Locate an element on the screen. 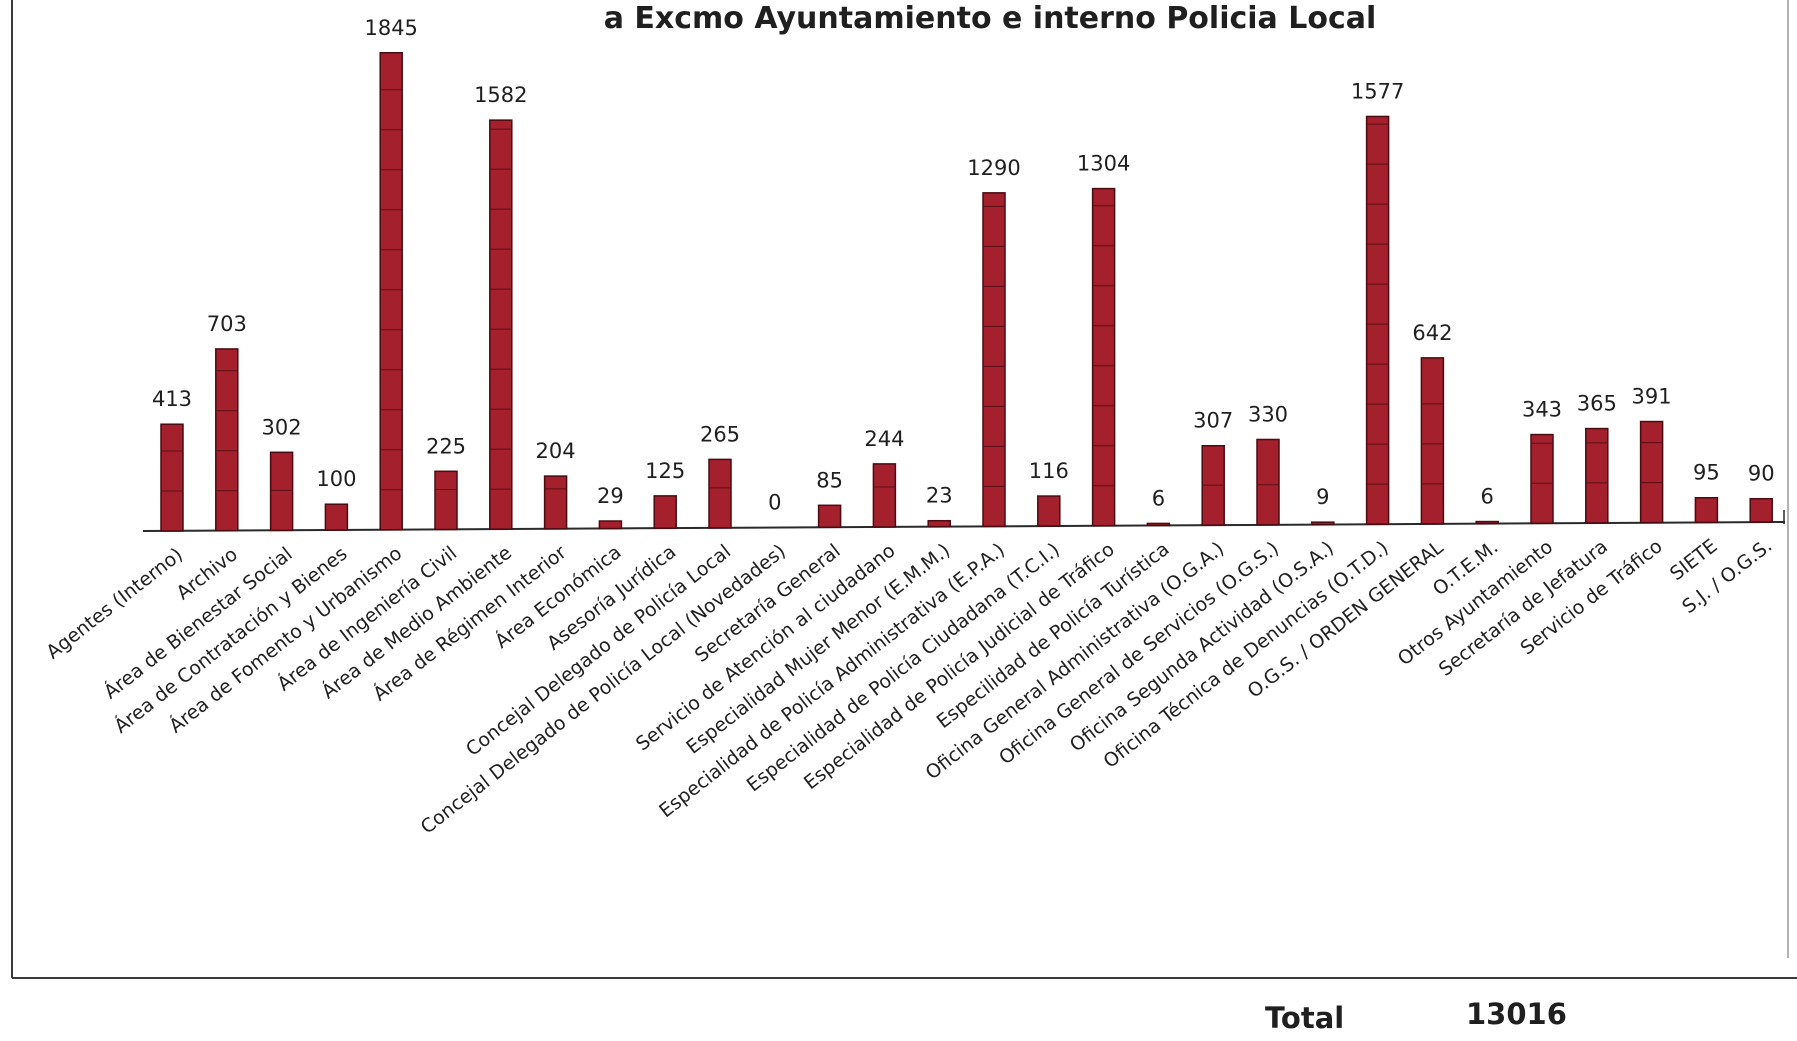  bar-area-de-ingenieria-civil is located at coordinates (446, 500).